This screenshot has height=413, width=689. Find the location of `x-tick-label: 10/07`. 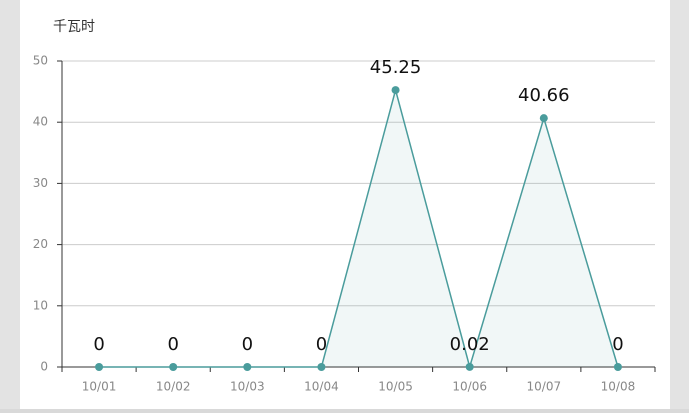

x-tick-label: 10/07 is located at coordinates (544, 387).